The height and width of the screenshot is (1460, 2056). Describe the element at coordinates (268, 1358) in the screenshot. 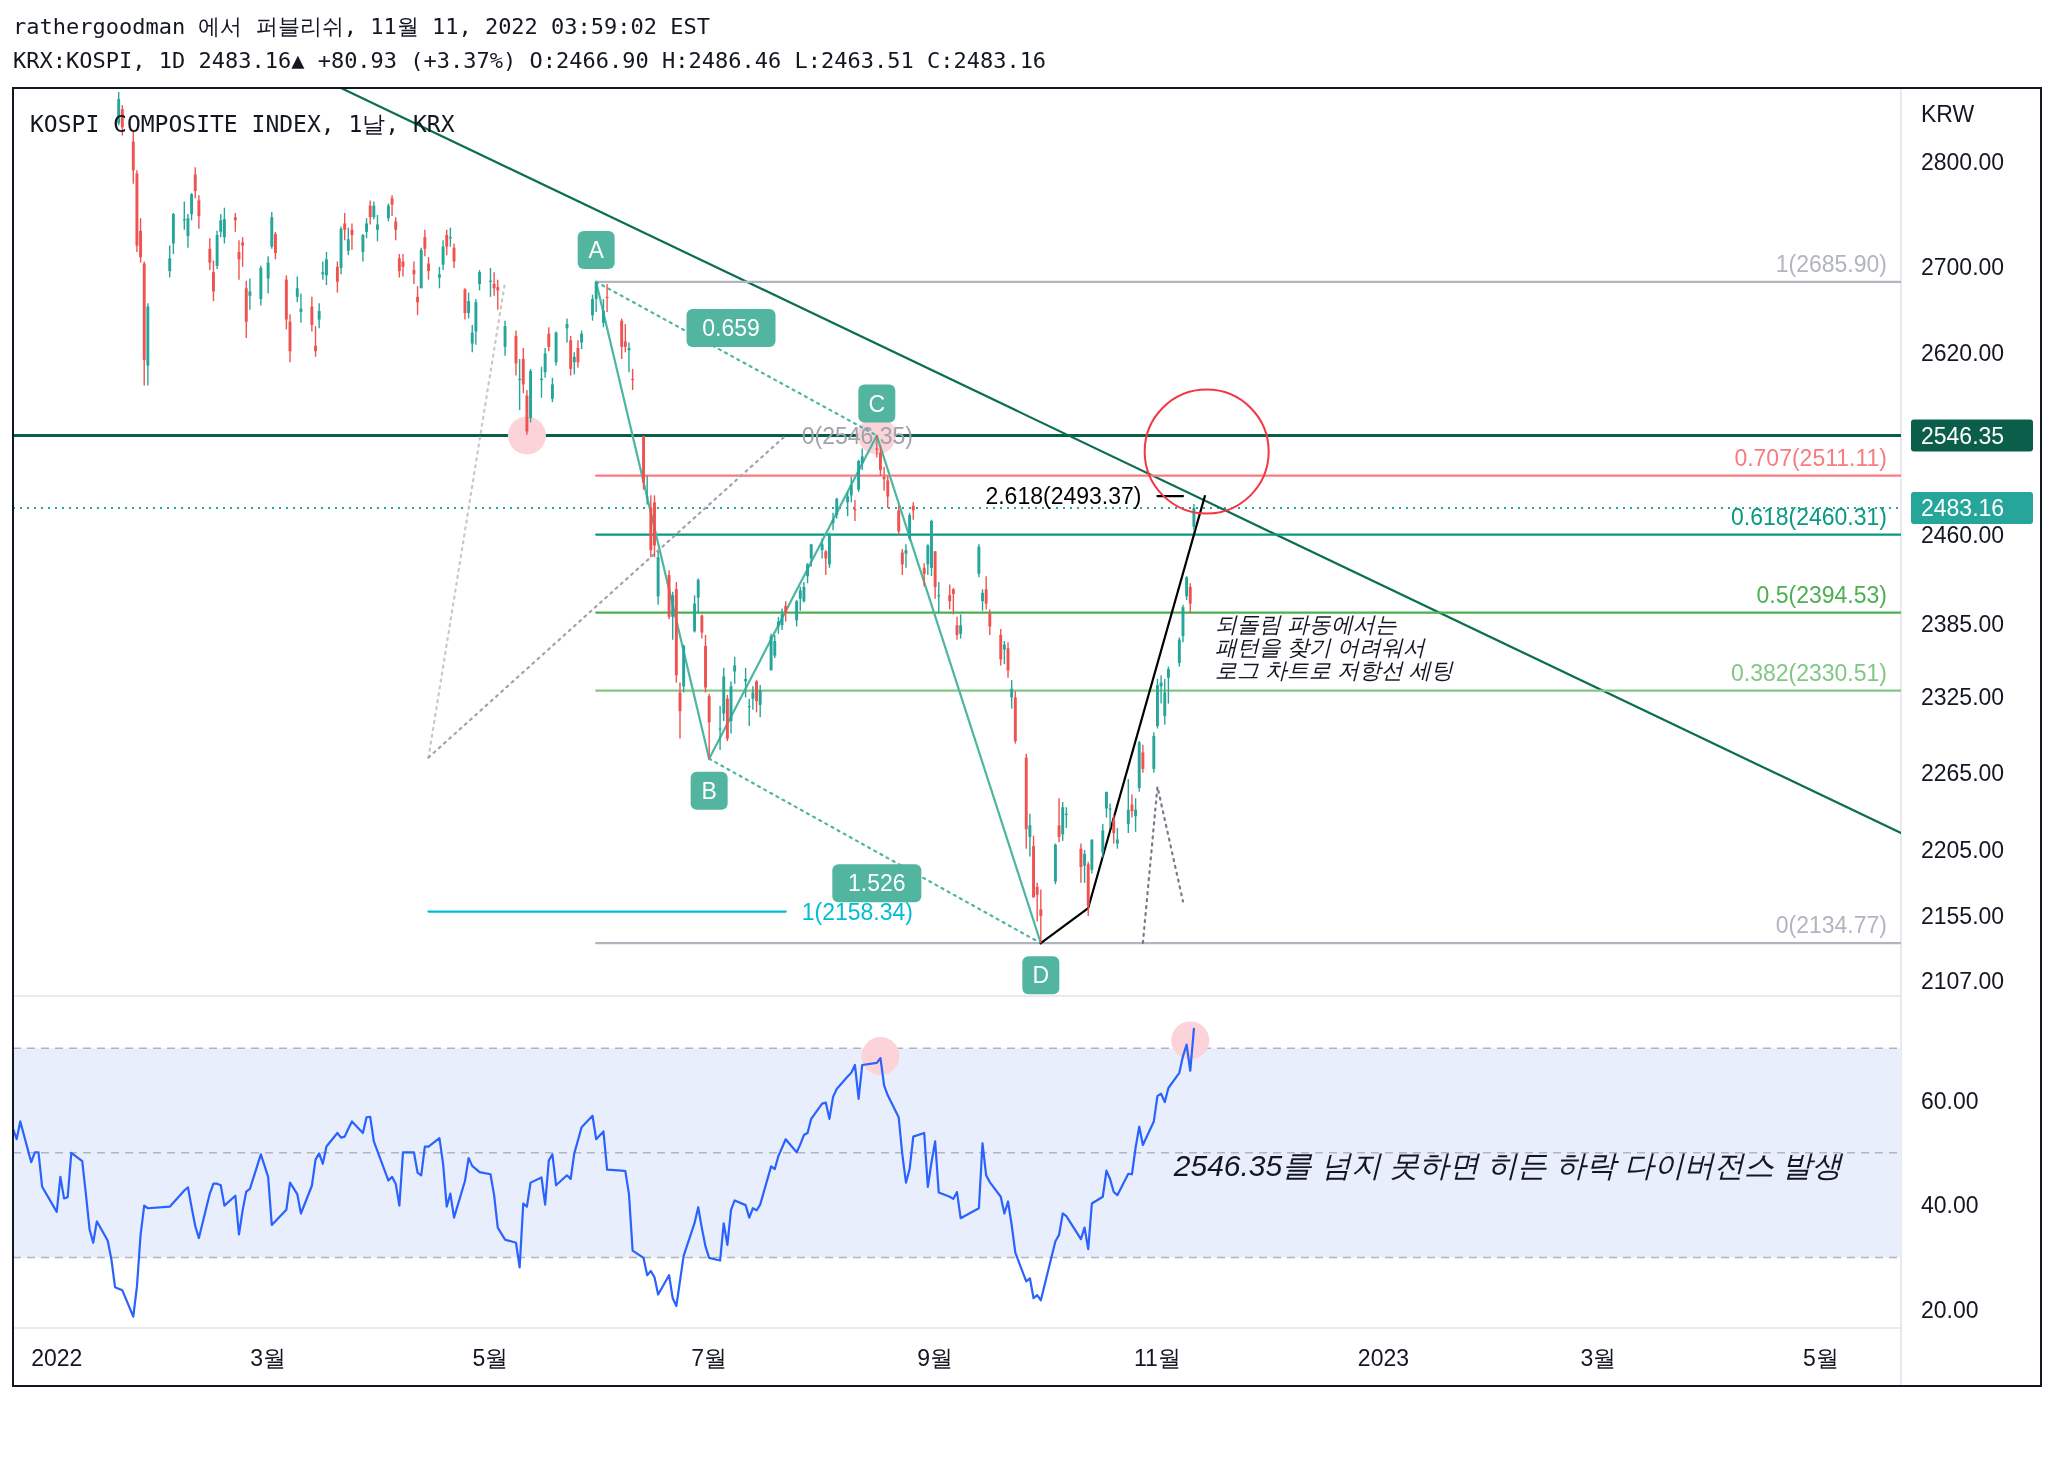

I see `x-tick-label: 3월` at that location.